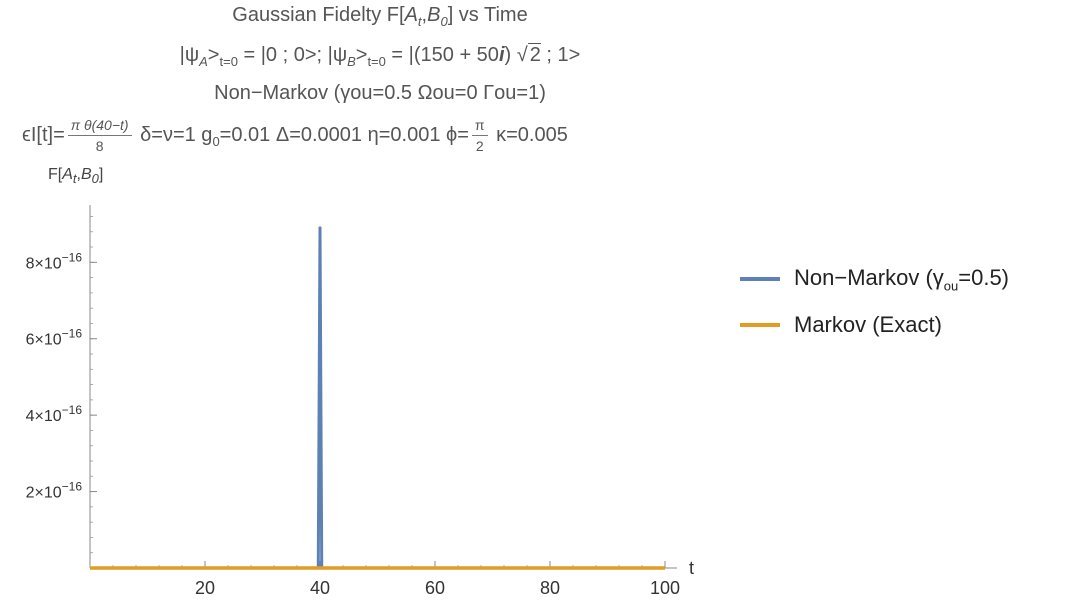 The image size is (1066, 606). I want to click on state-a-value: = |0 ; 0>; |ψ, so click(292, 55).